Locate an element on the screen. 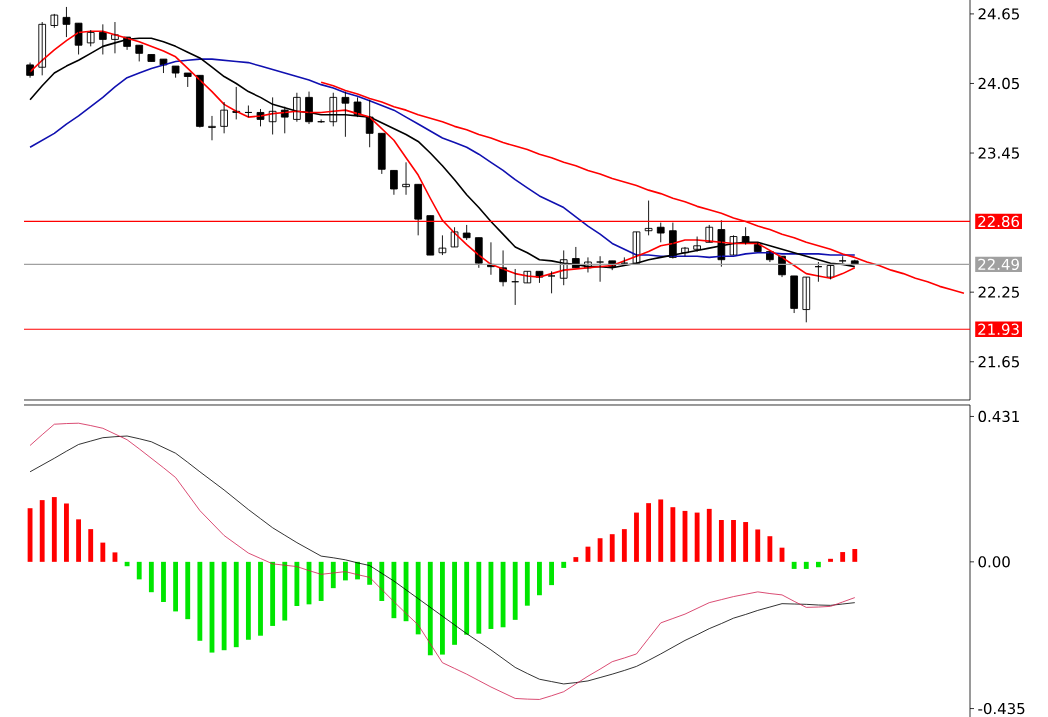 The image size is (1048, 717). y-tick-label: 24.65 is located at coordinates (998, 14).